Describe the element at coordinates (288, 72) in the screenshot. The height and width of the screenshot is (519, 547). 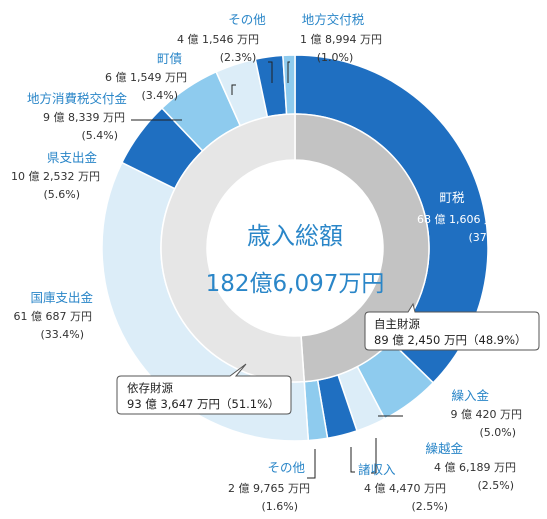
I see `leader-line-koufuzei` at that location.